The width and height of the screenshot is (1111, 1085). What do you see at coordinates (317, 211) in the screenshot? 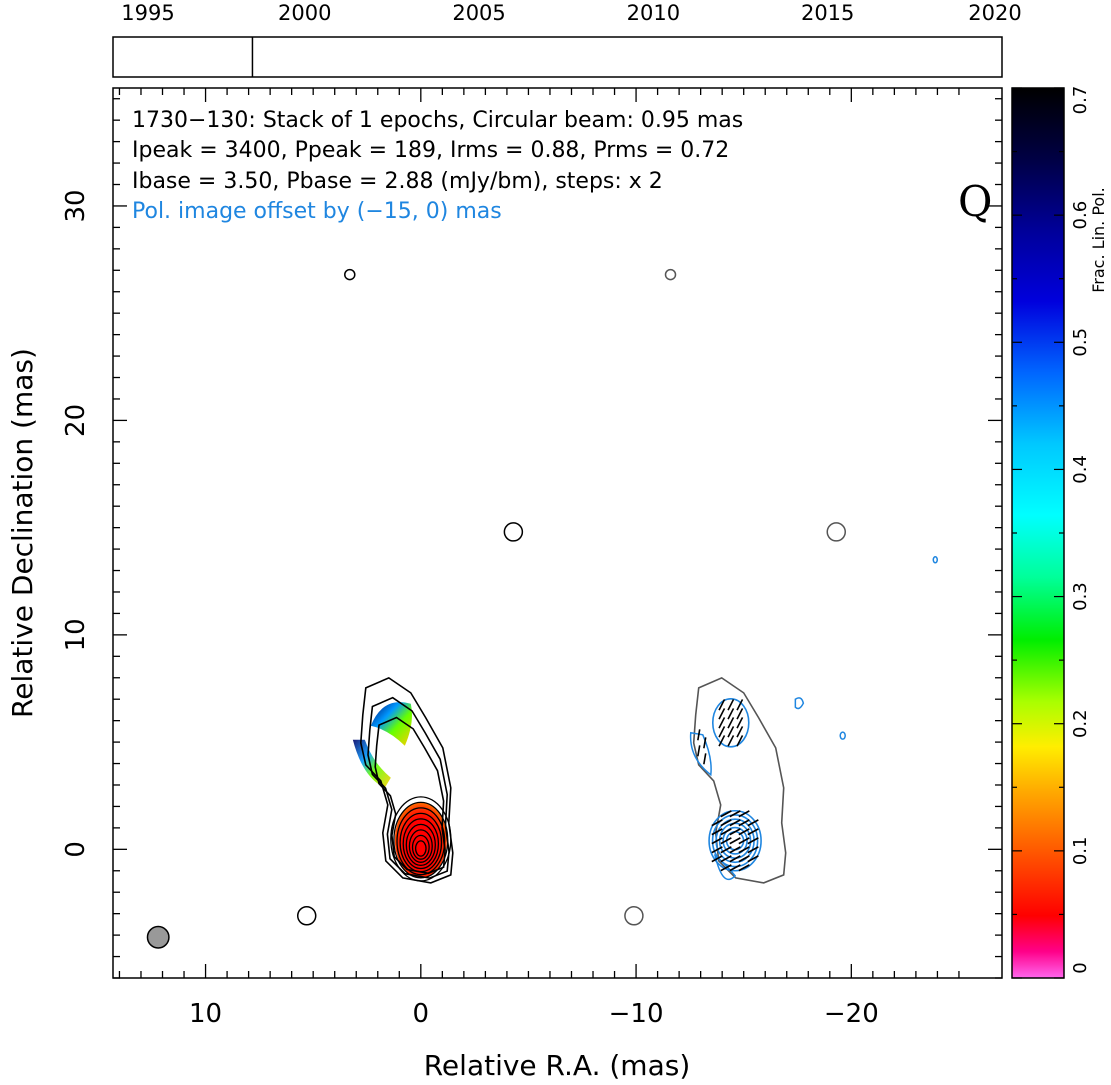
I see `offset-note: Pol. image offset by (−15, 0) mas` at bounding box center [317, 211].